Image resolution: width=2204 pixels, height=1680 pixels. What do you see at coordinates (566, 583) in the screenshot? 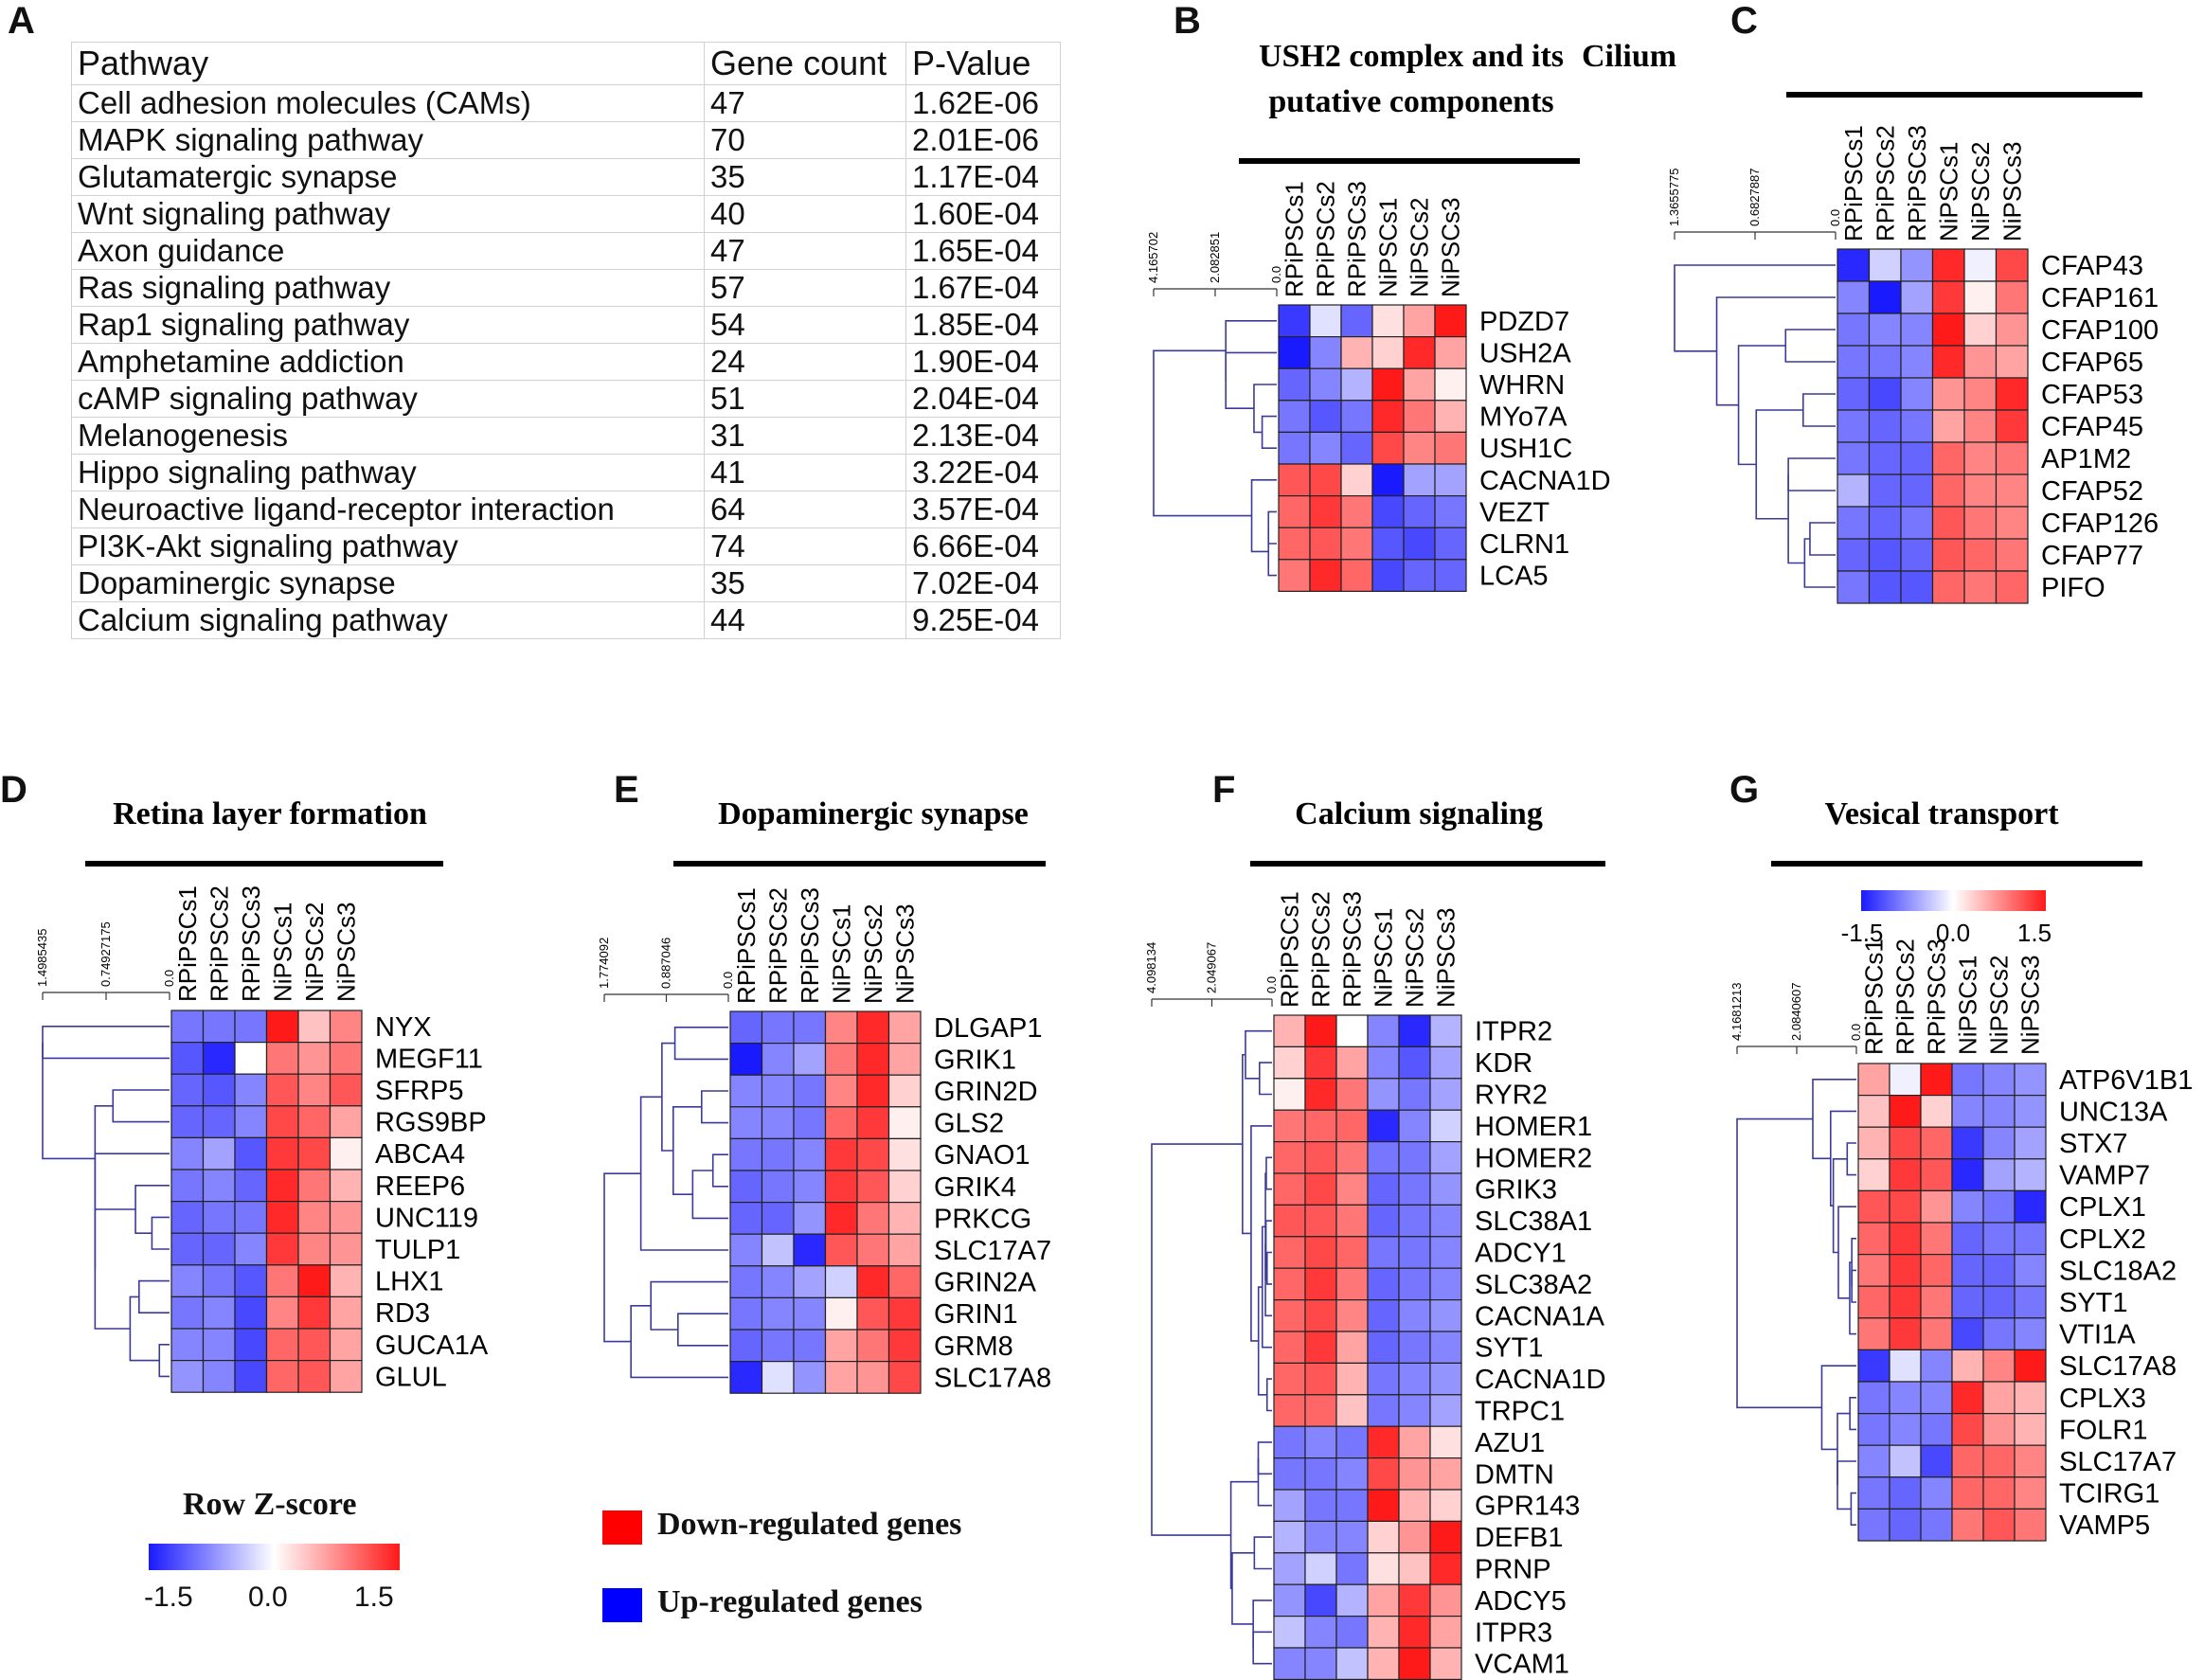
I see `table-row: Dopaminergic synapse 35 7.02E-04` at bounding box center [566, 583].